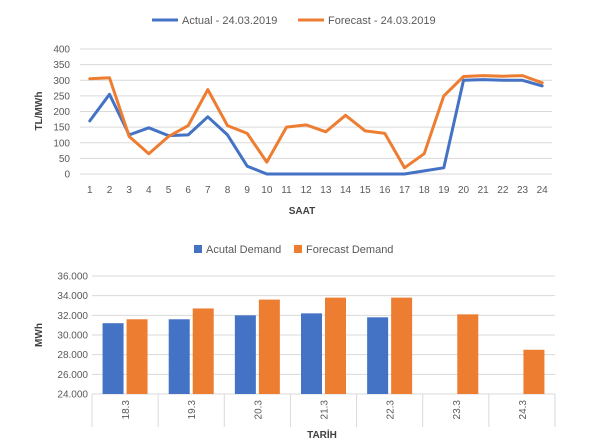 Image resolution: width=599 pixels, height=446 pixels. Describe the element at coordinates (298, 249) in the screenshot. I see `legend-swatch-forecast-demand` at that location.